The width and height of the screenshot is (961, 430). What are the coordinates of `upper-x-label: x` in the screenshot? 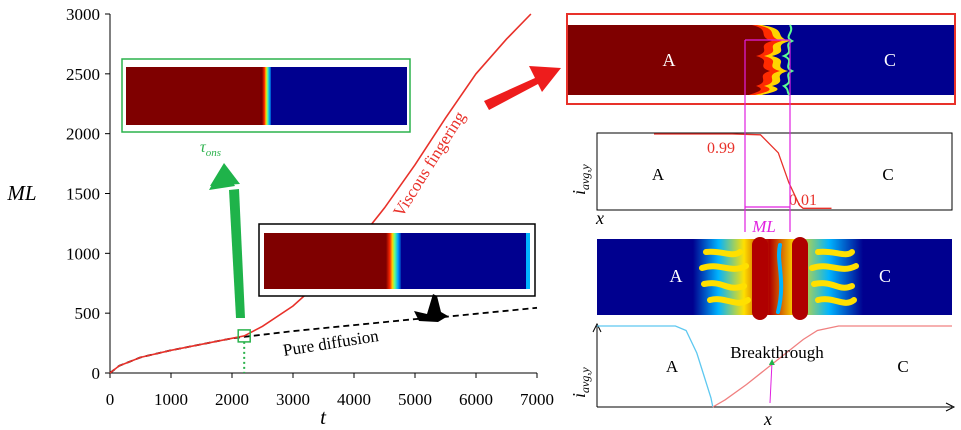 It's located at (599, 218).